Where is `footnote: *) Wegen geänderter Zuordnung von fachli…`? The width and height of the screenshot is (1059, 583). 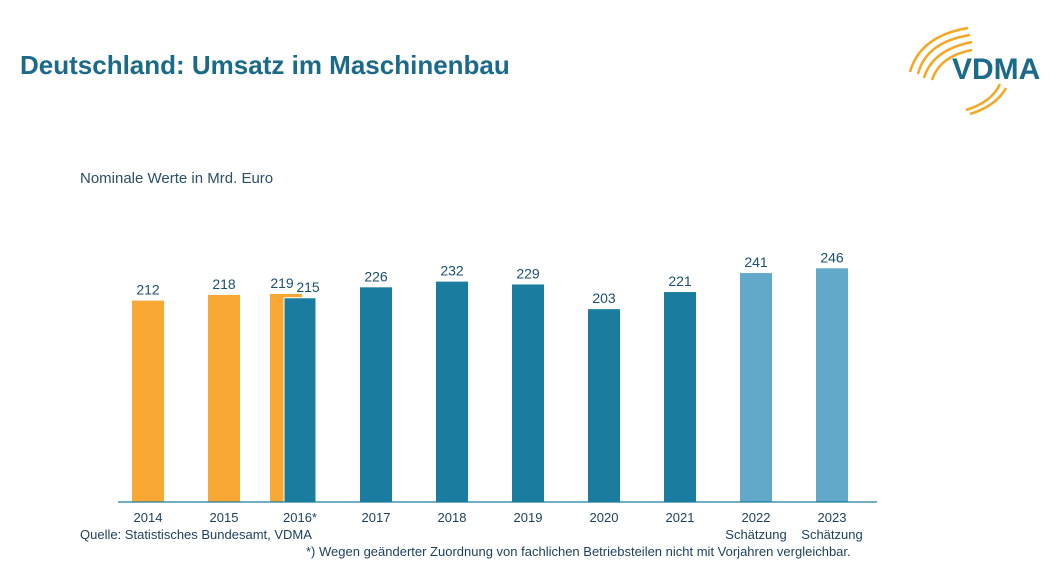
footnote: *) Wegen geänderter Zuordnung von fachli… is located at coordinates (578, 551).